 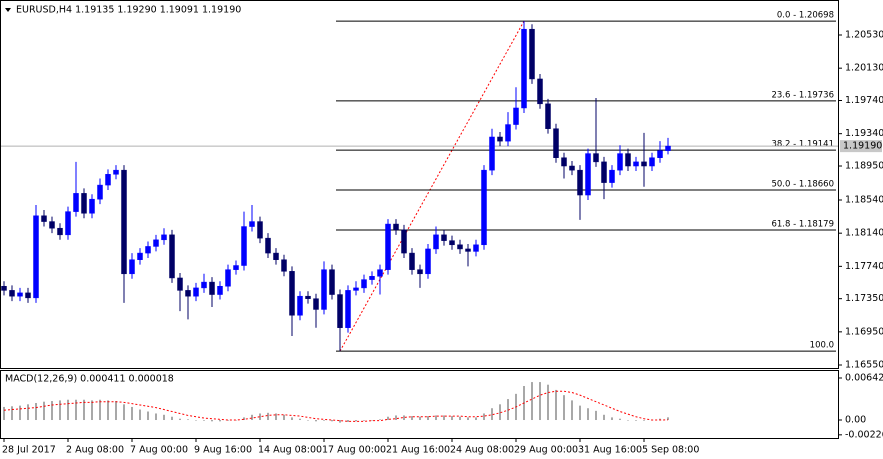 What do you see at coordinates (610, 450) in the screenshot?
I see `x-tick-label: 31 Aug 16:00` at bounding box center [610, 450].